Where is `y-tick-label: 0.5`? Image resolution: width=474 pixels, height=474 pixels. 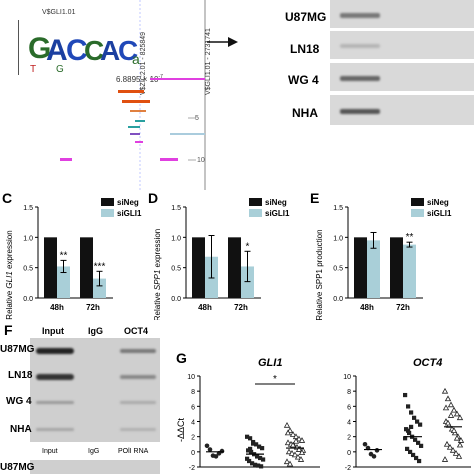 y-tick-label: 0.5 is located at coordinates (28, 269).